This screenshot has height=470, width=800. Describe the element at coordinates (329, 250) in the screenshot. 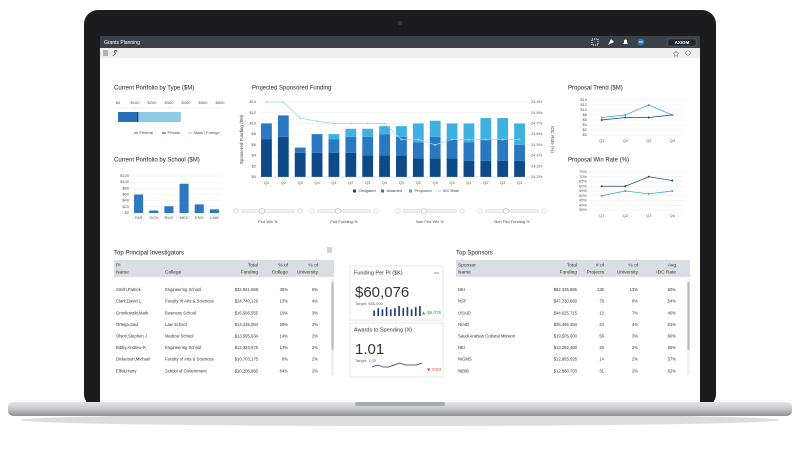

I see `list-icon` at that location.